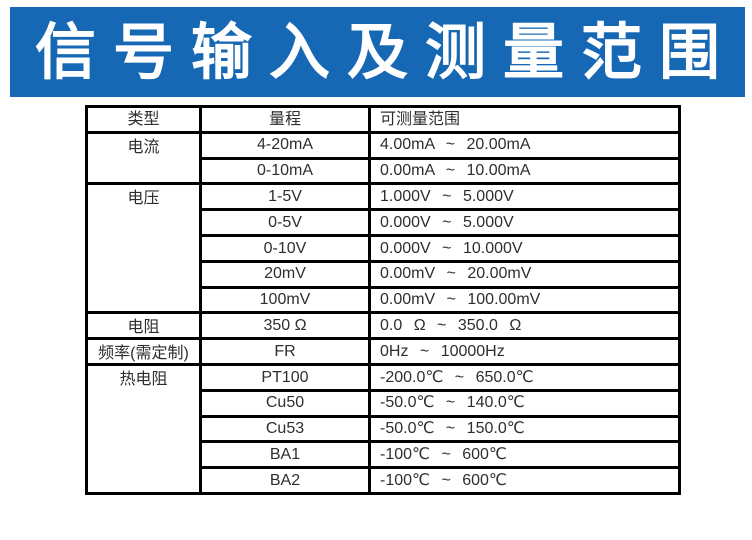 The width and height of the screenshot is (752, 540). I want to click on type-cell: 电流, so click(143, 158).